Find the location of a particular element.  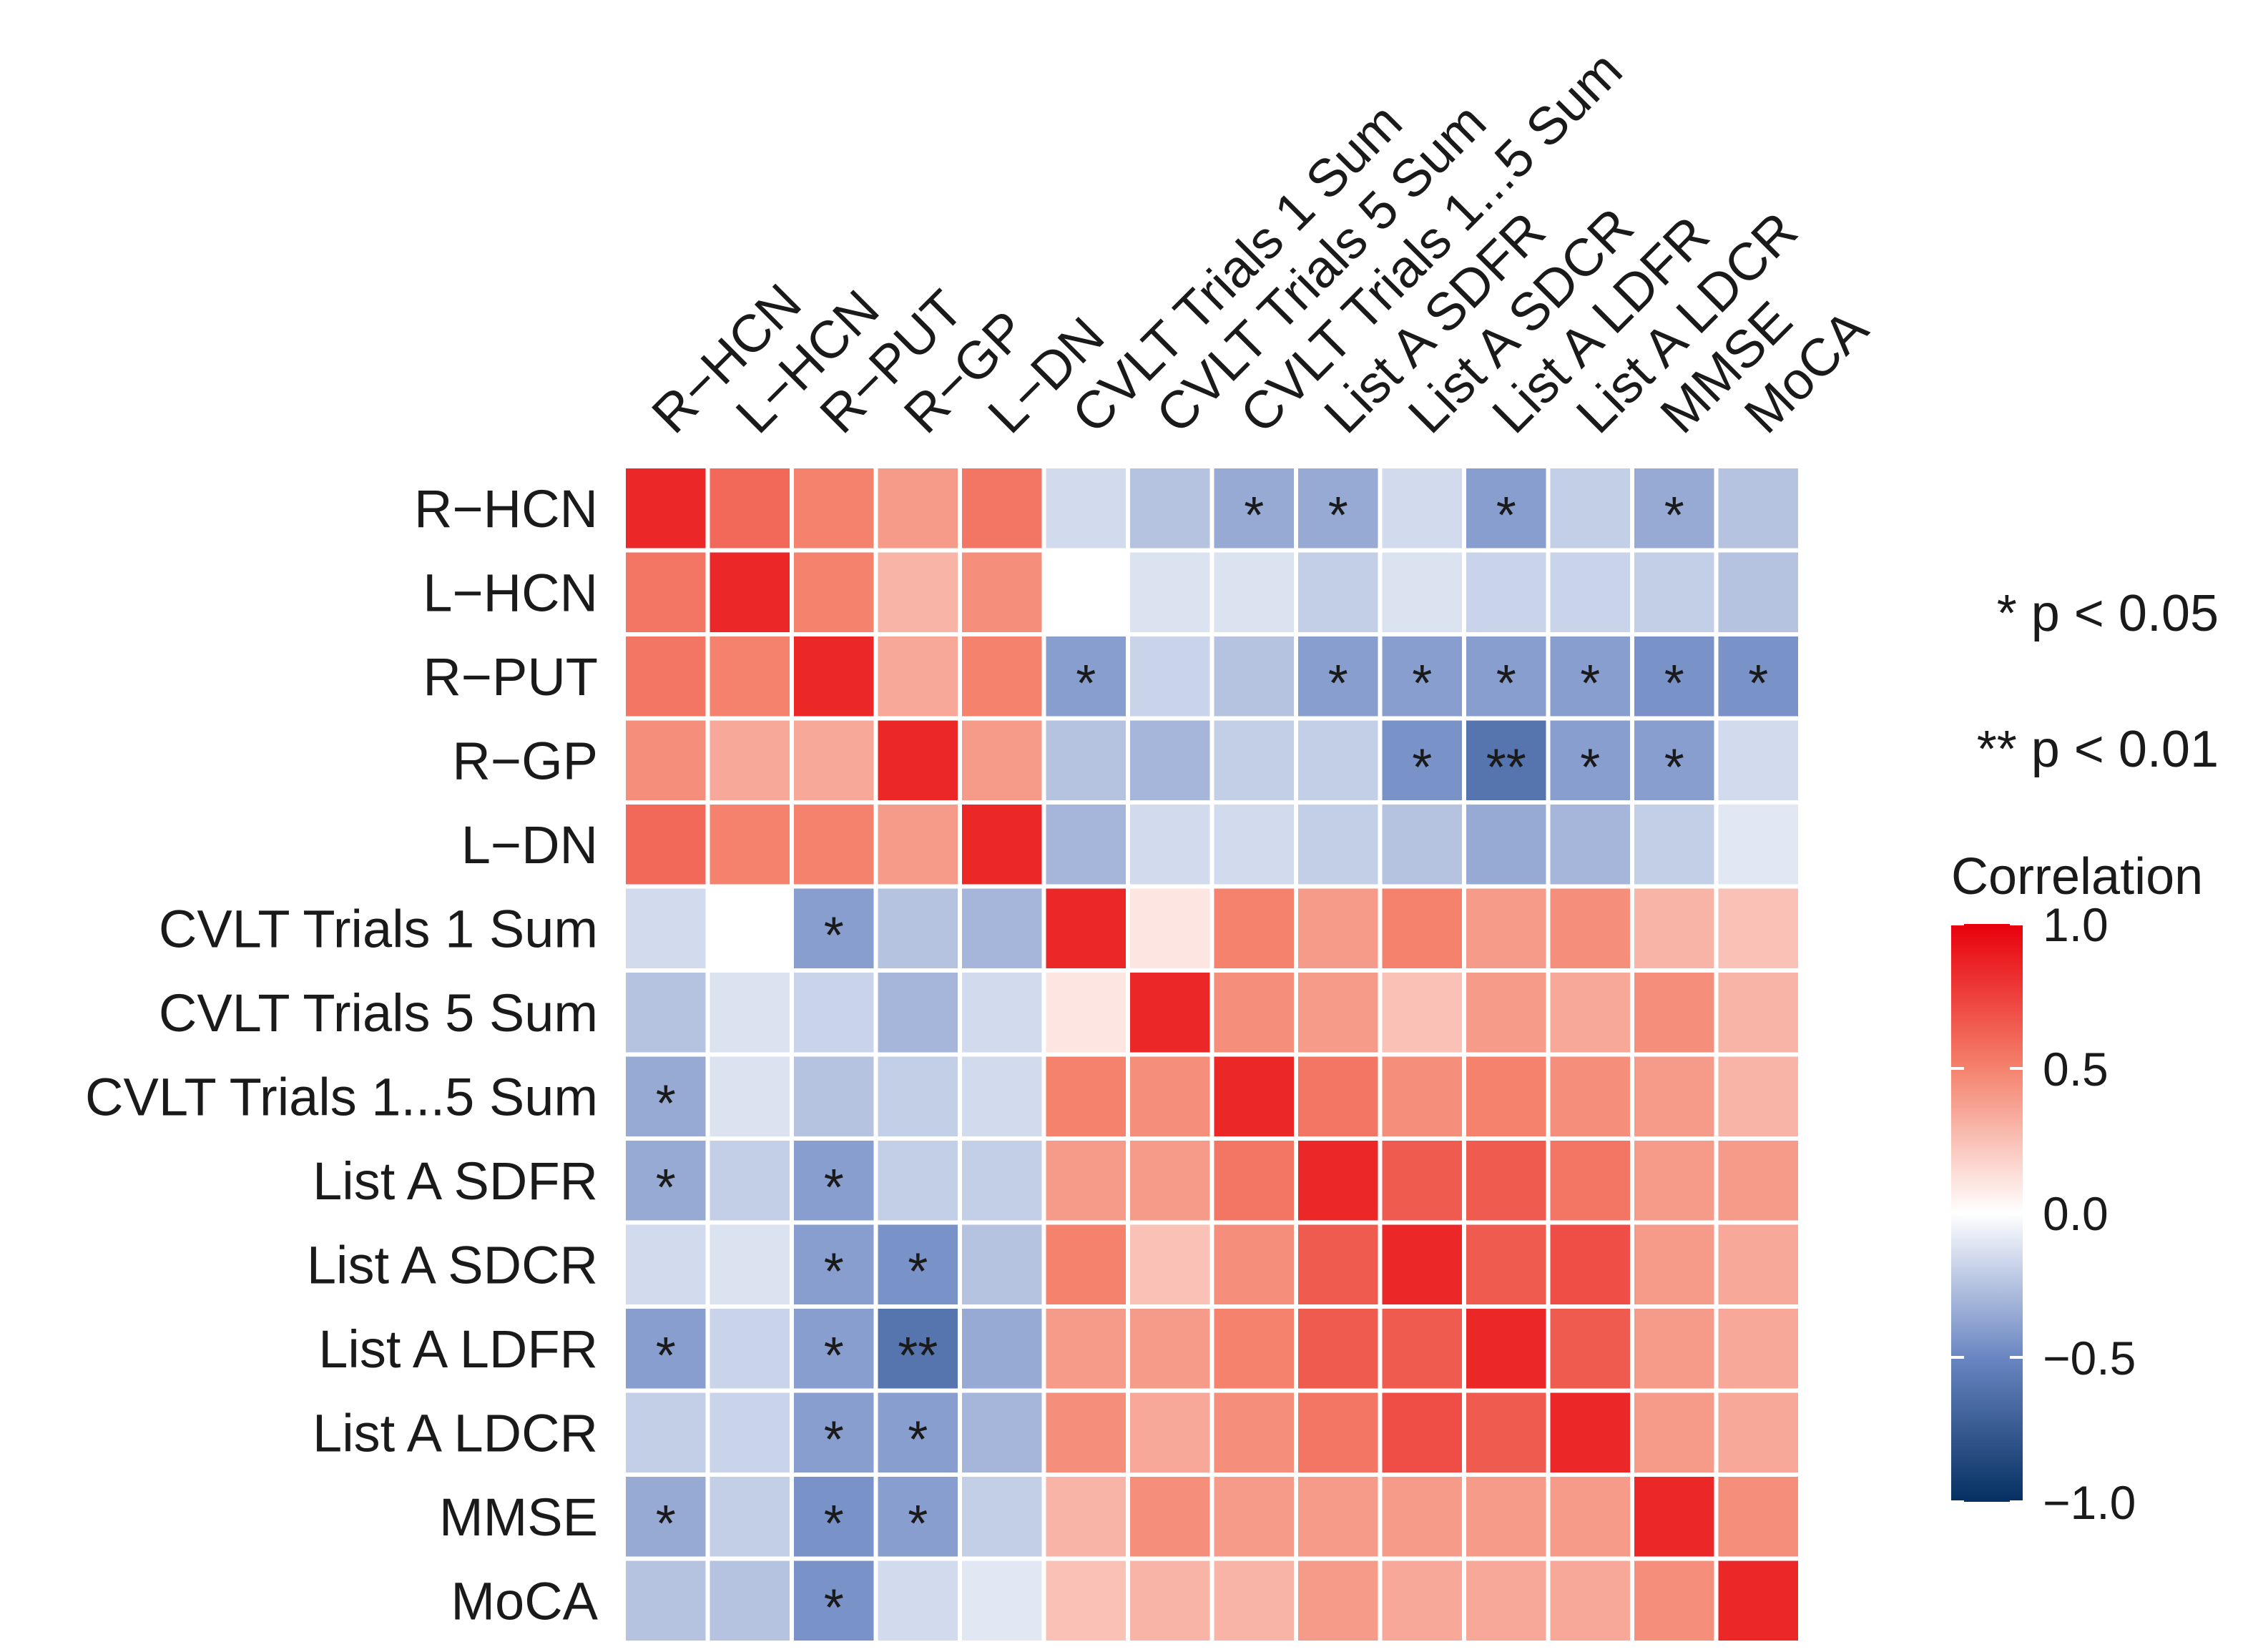

colorbar: Correlation 1.0 0.5 0.0 −0.5 −1.0 is located at coordinates (2077, 1188).